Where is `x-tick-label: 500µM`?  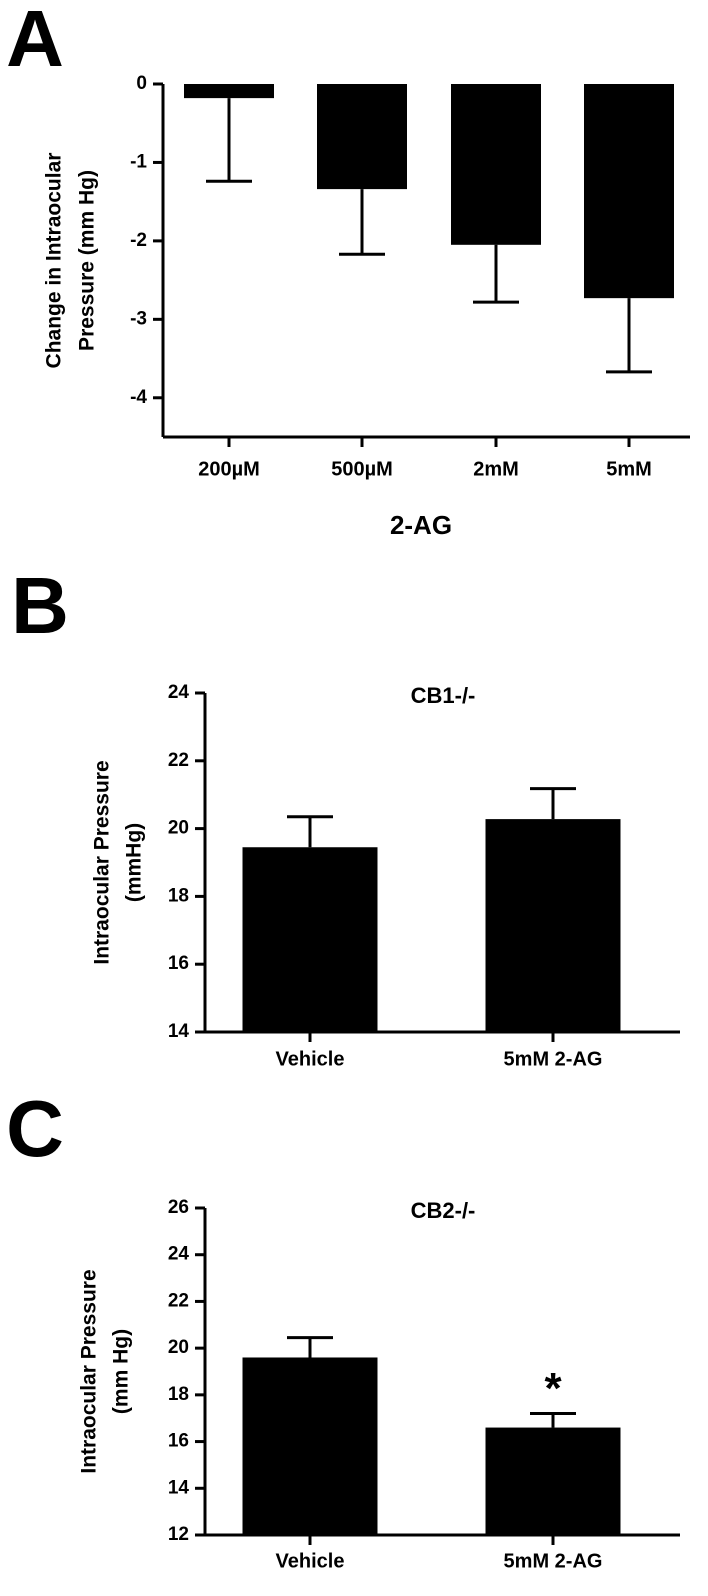 x-tick-label: 500µM is located at coordinates (362, 469).